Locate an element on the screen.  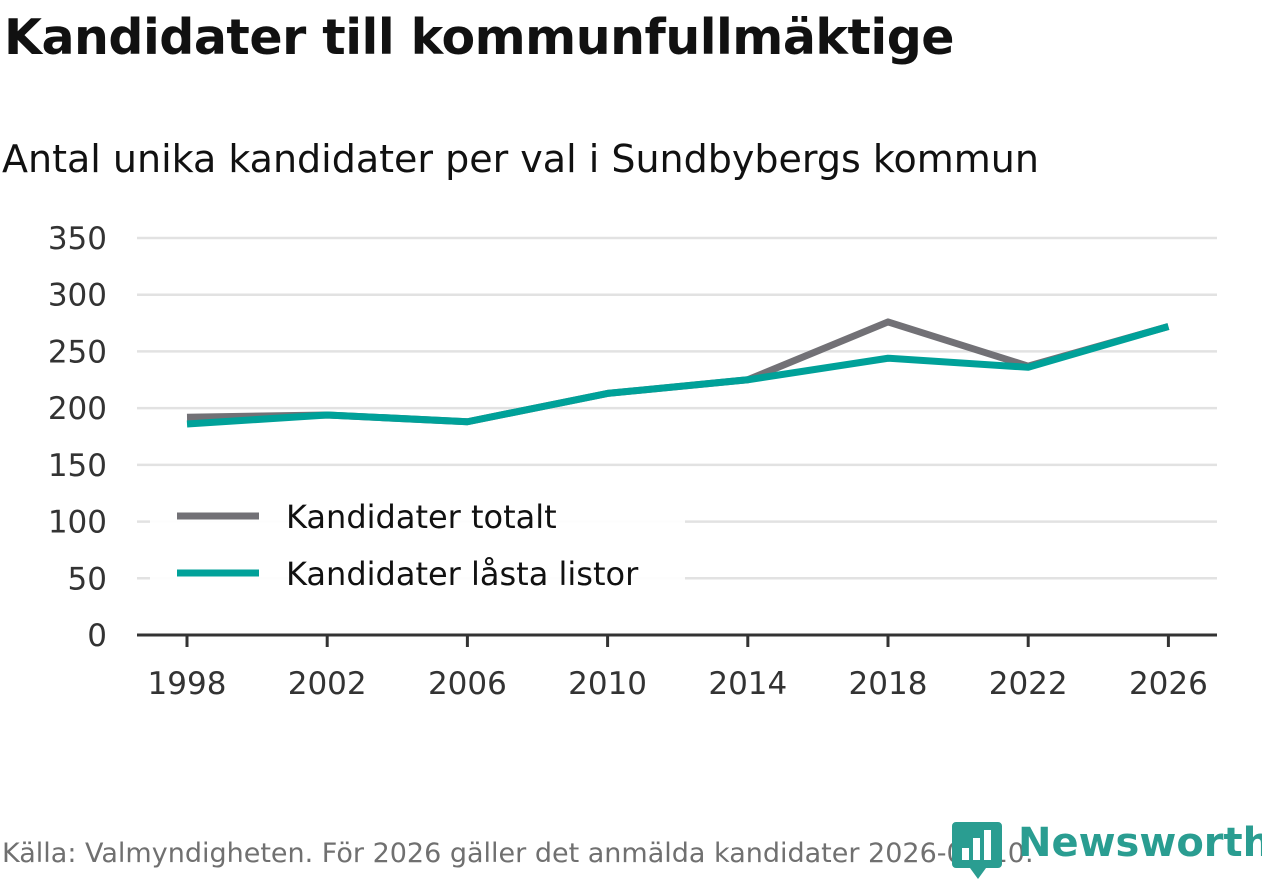
y-tick-label-350: 350 is located at coordinates (77, 239).